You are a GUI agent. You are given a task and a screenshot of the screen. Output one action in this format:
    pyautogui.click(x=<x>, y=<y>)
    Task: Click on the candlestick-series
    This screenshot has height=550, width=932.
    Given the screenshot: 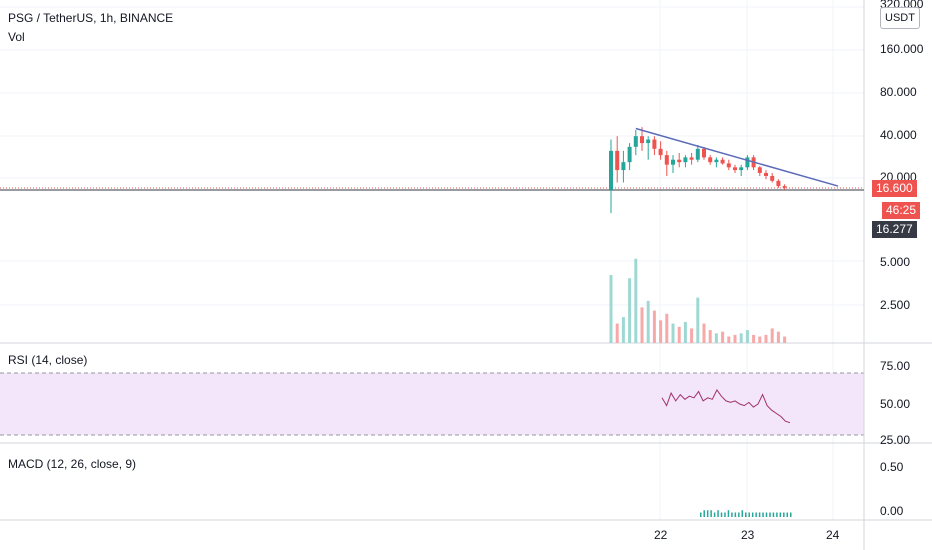 What is the action you would take?
    pyautogui.click(x=698, y=170)
    